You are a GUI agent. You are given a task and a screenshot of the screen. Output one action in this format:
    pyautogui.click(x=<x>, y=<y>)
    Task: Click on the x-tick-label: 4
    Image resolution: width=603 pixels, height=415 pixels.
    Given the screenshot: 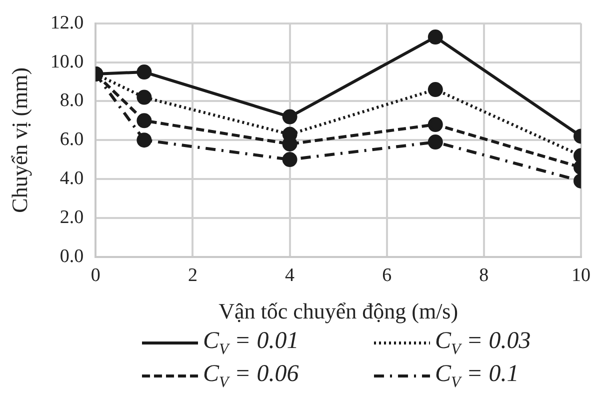 What is the action you would take?
    pyautogui.click(x=290, y=275)
    